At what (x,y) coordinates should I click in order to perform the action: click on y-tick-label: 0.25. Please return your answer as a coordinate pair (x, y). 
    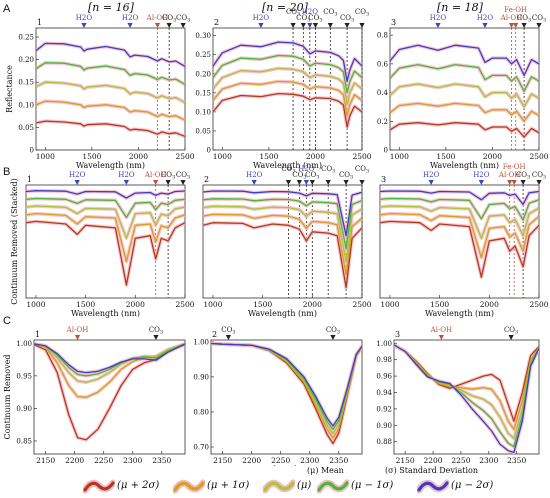
    Looking at the image, I should click on (203, 55).